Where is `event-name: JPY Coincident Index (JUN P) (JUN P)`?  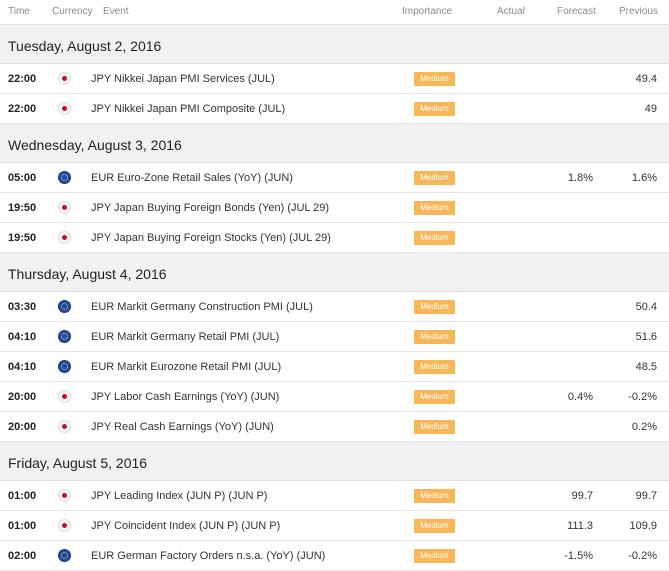 event-name: JPY Coincident Index (JUN P) (JUN P) is located at coordinates (186, 526).